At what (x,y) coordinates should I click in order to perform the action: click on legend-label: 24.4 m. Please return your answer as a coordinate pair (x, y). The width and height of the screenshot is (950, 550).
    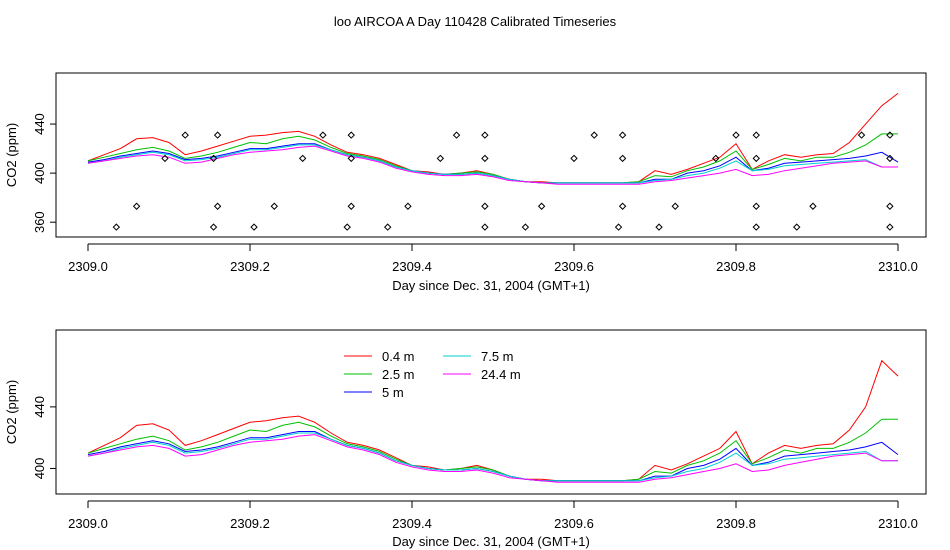
    Looking at the image, I should click on (501, 374).